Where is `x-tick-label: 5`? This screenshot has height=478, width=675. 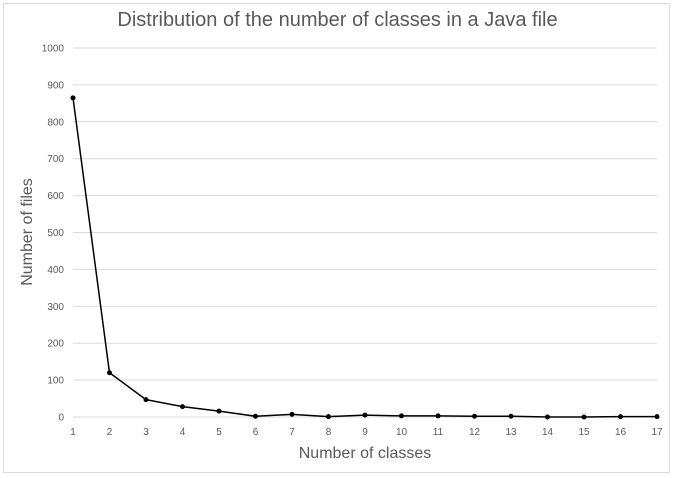 x-tick-label: 5 is located at coordinates (219, 432).